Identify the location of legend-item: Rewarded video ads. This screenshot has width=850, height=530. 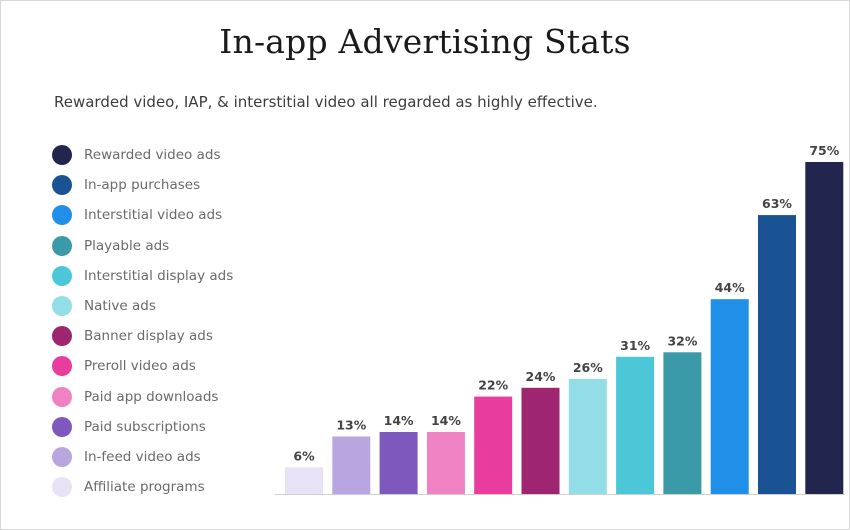
(142, 155).